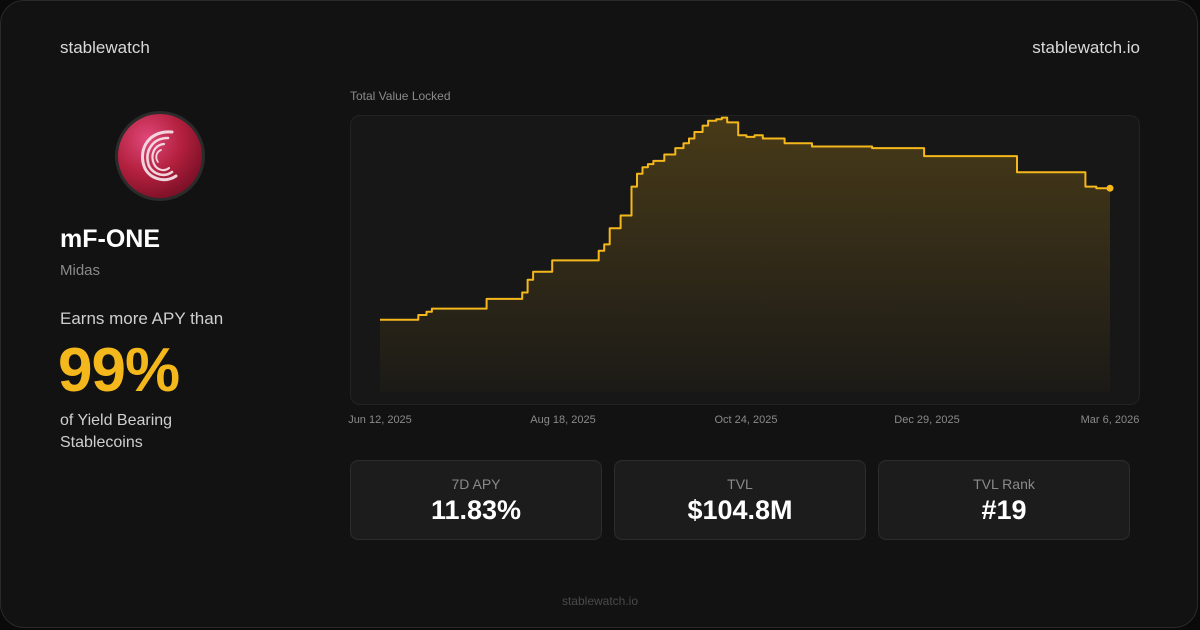  I want to click on coin-name: mF-ONE, so click(110, 239).